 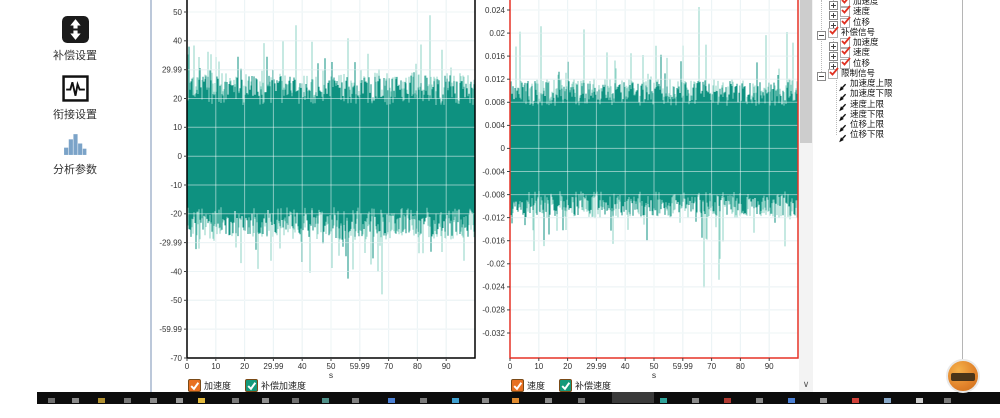 What do you see at coordinates (493, 171) in the screenshot?
I see `y-tick-label: -0.004` at bounding box center [493, 171].